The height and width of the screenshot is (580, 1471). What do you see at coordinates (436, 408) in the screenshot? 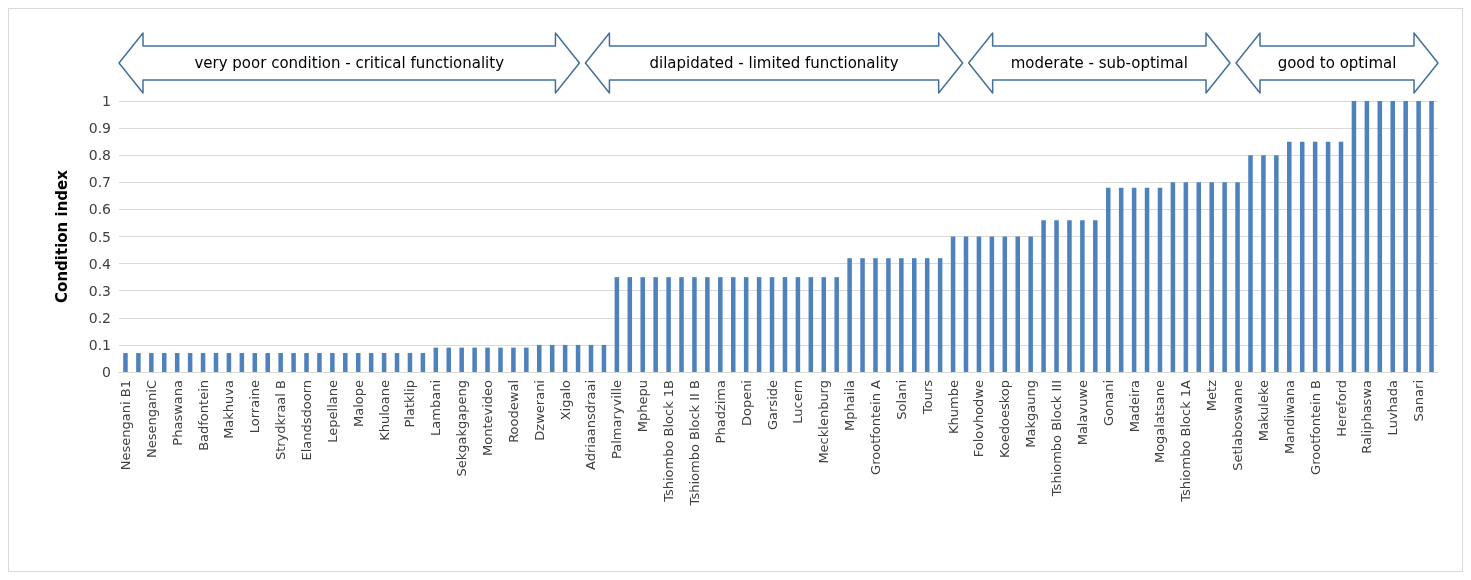
I see `x-tick-label: Lambani` at bounding box center [436, 408].